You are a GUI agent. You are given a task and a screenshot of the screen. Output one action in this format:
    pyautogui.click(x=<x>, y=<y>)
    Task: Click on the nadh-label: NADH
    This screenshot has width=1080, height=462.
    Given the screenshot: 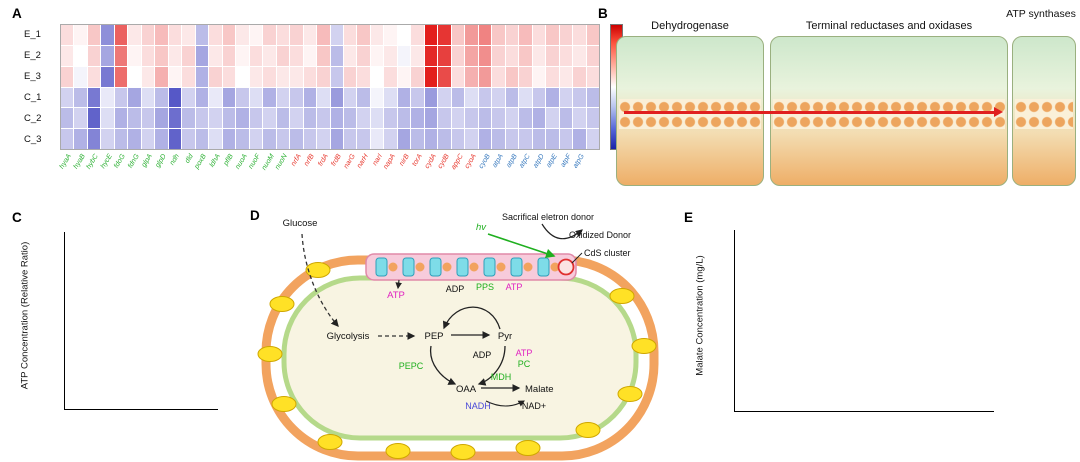 What is the action you would take?
    pyautogui.click(x=478, y=406)
    